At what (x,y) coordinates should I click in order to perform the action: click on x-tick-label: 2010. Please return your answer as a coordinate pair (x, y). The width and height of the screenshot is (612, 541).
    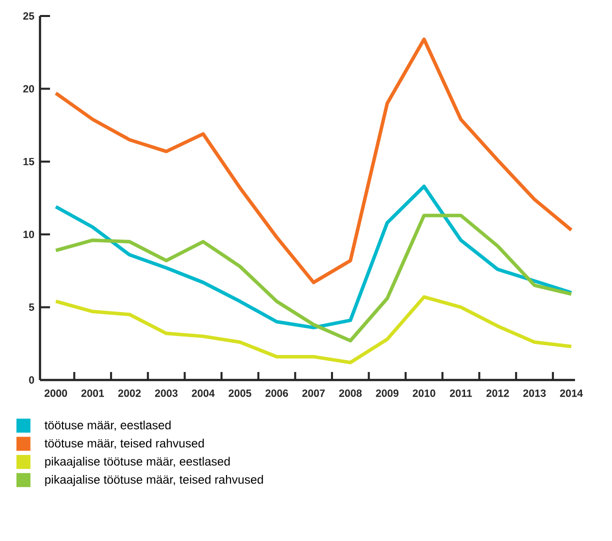
    Looking at the image, I should click on (424, 393).